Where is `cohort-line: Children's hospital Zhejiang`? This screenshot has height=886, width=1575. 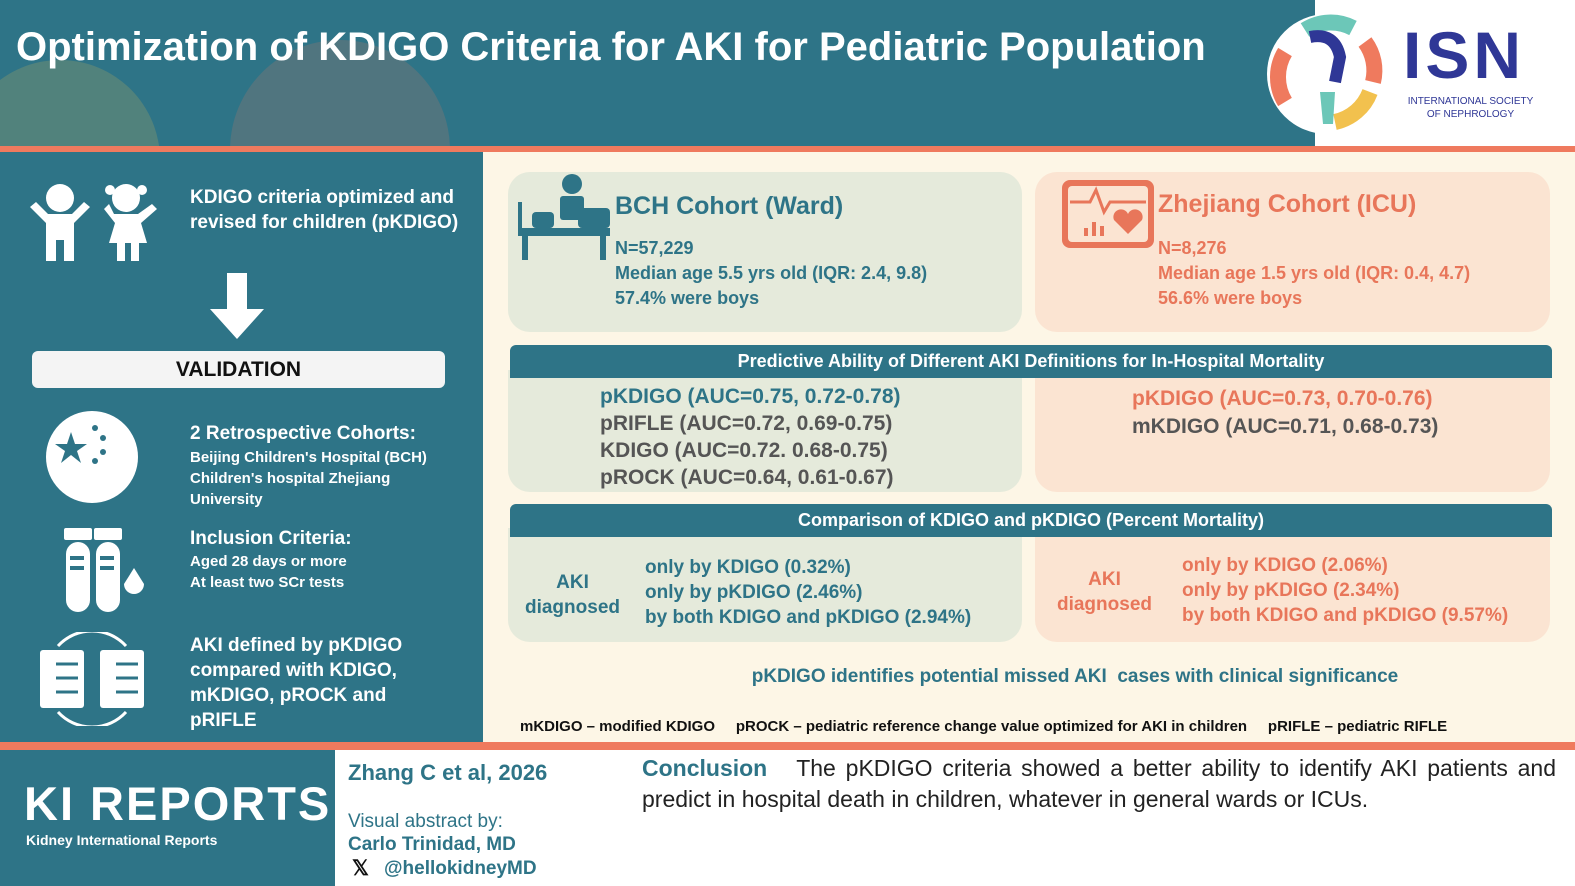
cohort-line: Children's hospital Zhejiang is located at coordinates (290, 478).